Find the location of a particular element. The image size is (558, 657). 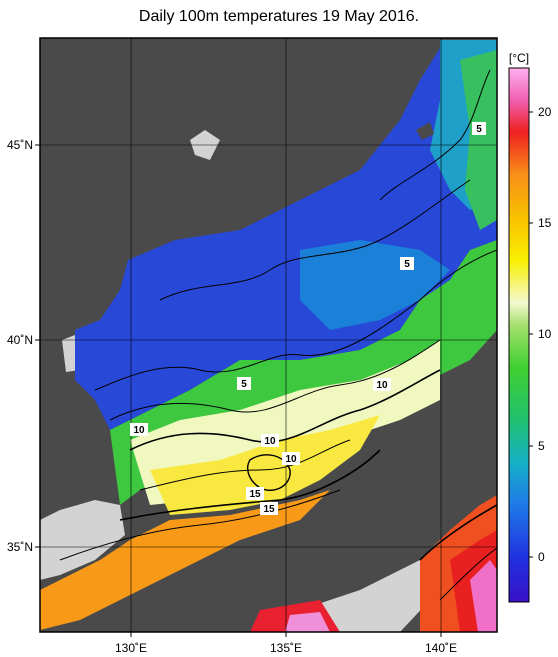

colorbar: [°C] 20 15 10 5 0 is located at coordinates (530, 327).